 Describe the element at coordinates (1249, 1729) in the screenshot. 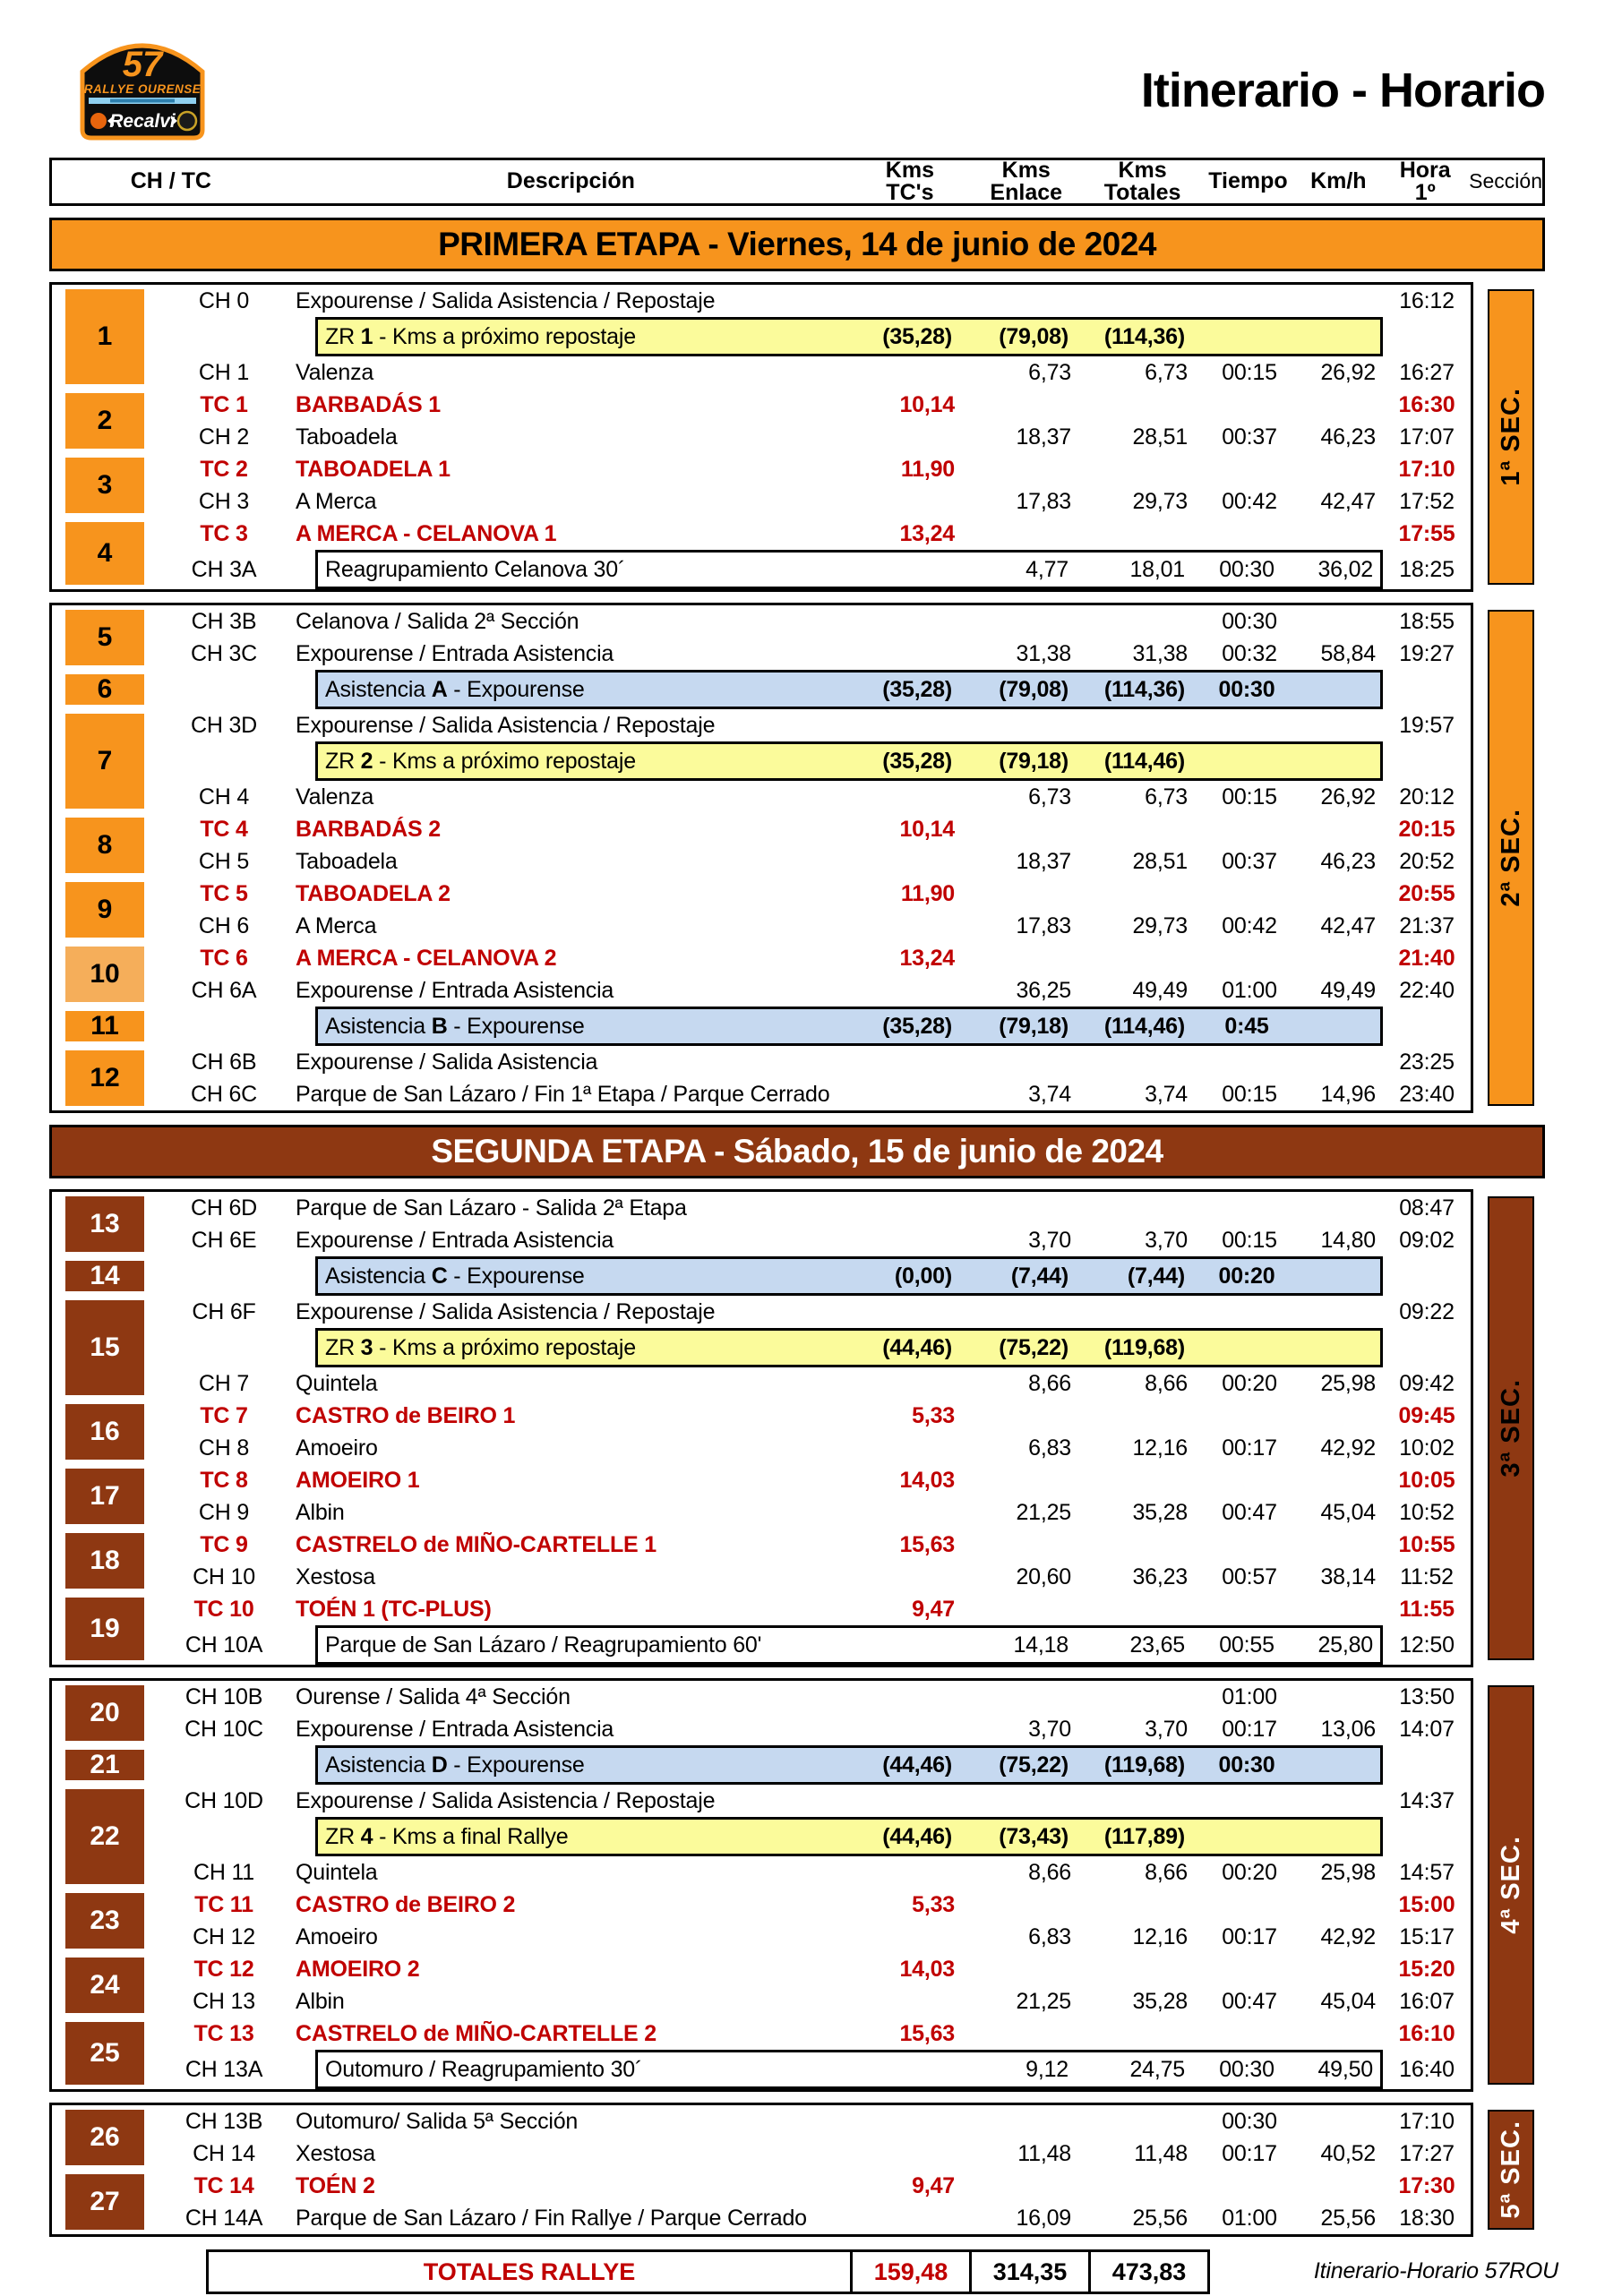

I see `cell-tiempo: 00:17` at that location.